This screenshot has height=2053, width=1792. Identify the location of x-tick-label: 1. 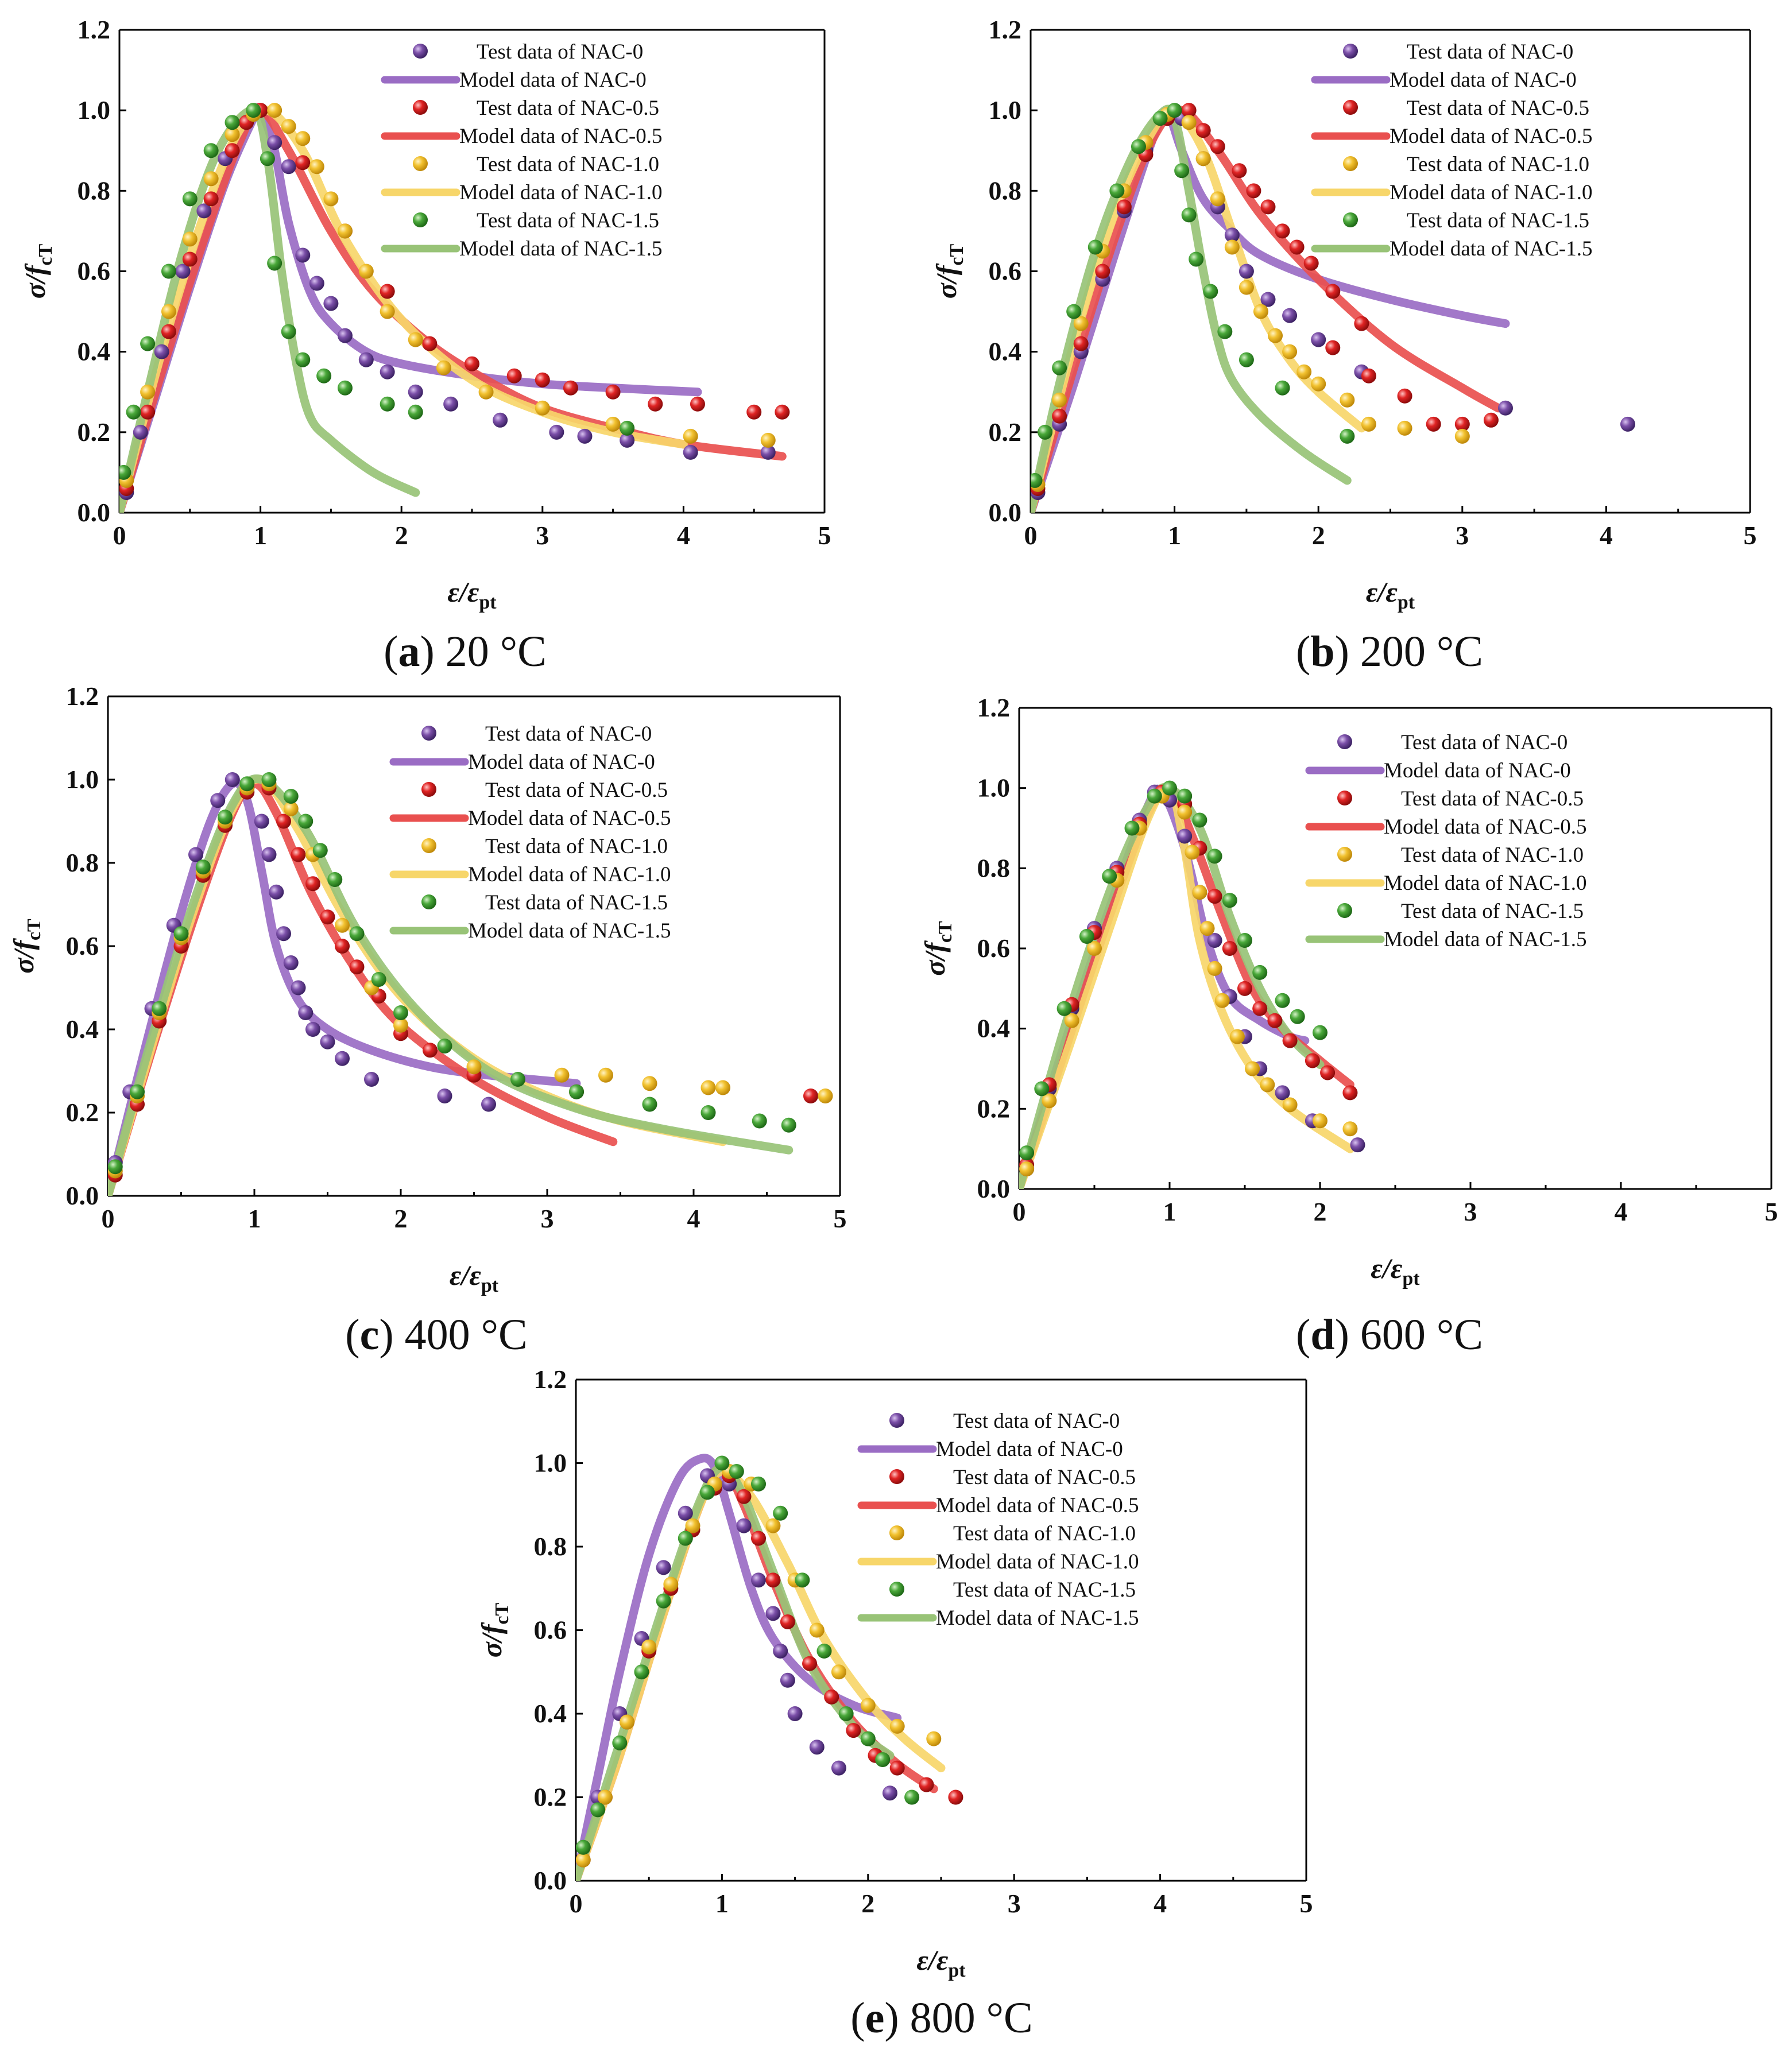
(722, 1904).